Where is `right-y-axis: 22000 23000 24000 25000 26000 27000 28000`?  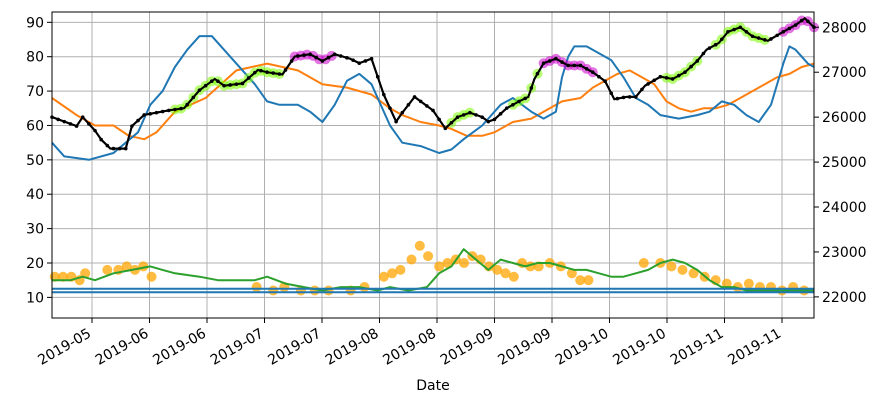 right-y-axis: 22000 23000 24000 25000 26000 27000 28000 is located at coordinates (840, 163).